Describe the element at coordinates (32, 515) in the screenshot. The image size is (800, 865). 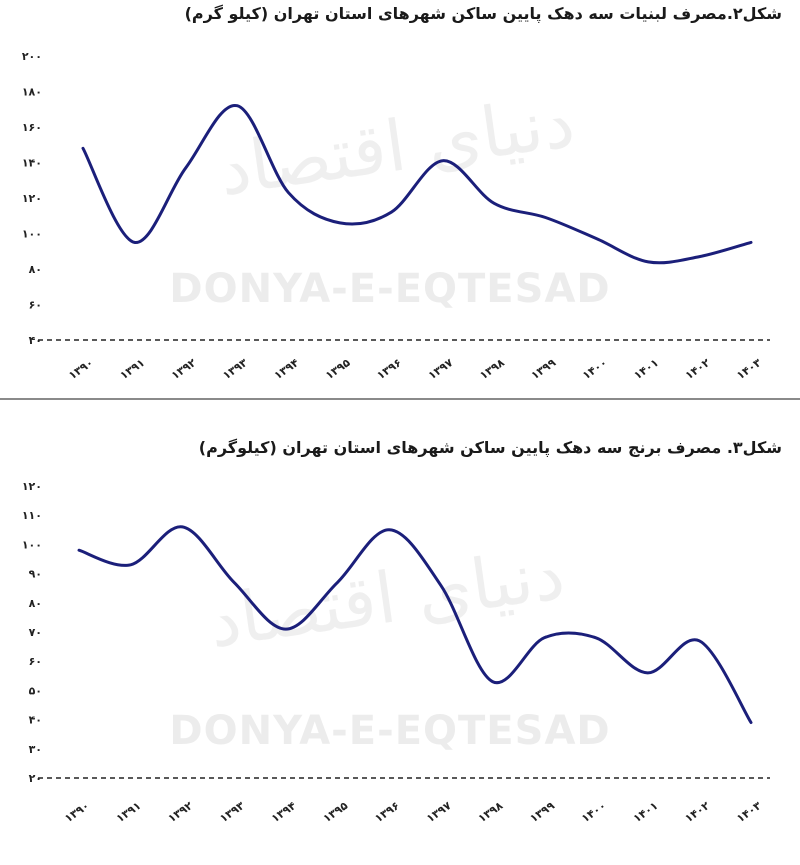
I see `y-tick-label: ۱۱۰` at that location.